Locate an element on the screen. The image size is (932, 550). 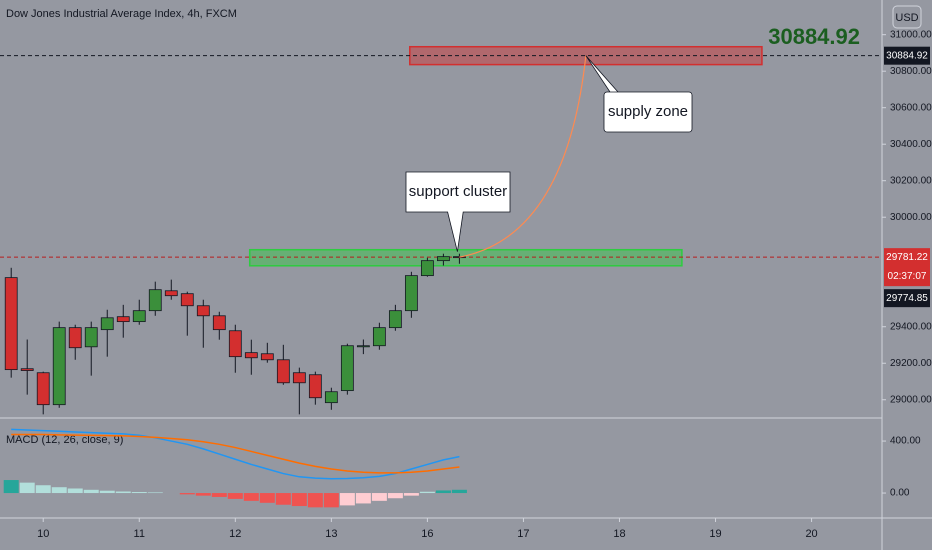
y-tick-label: 31000.00 is located at coordinates (911, 34).